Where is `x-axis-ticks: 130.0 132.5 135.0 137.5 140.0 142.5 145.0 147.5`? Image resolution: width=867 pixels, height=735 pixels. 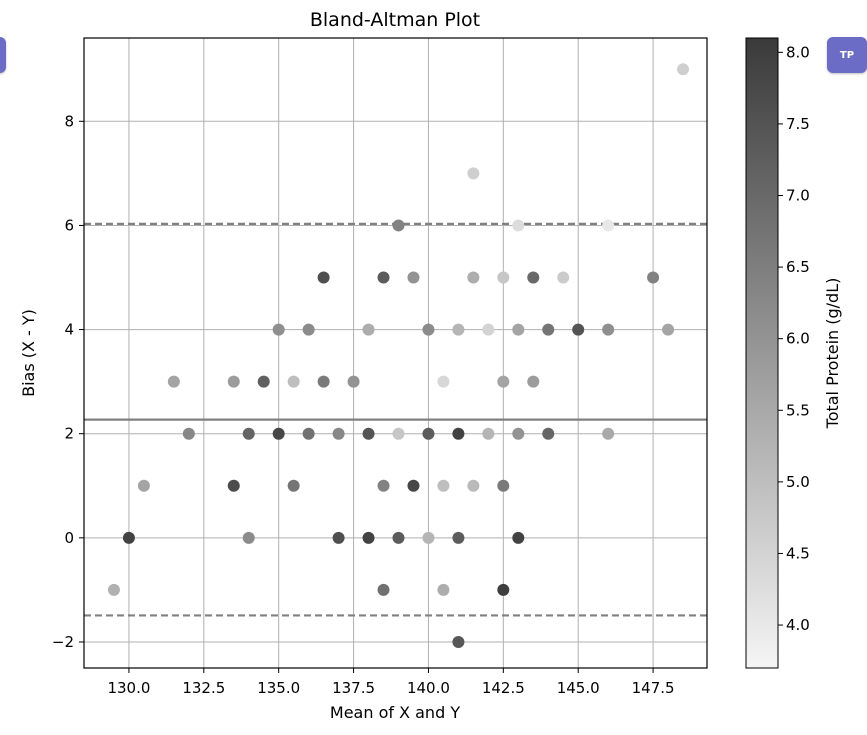
x-axis-ticks: 130.0 132.5 135.0 137.5 140.0 142.5 145.0 147.5 is located at coordinates (391, 682).